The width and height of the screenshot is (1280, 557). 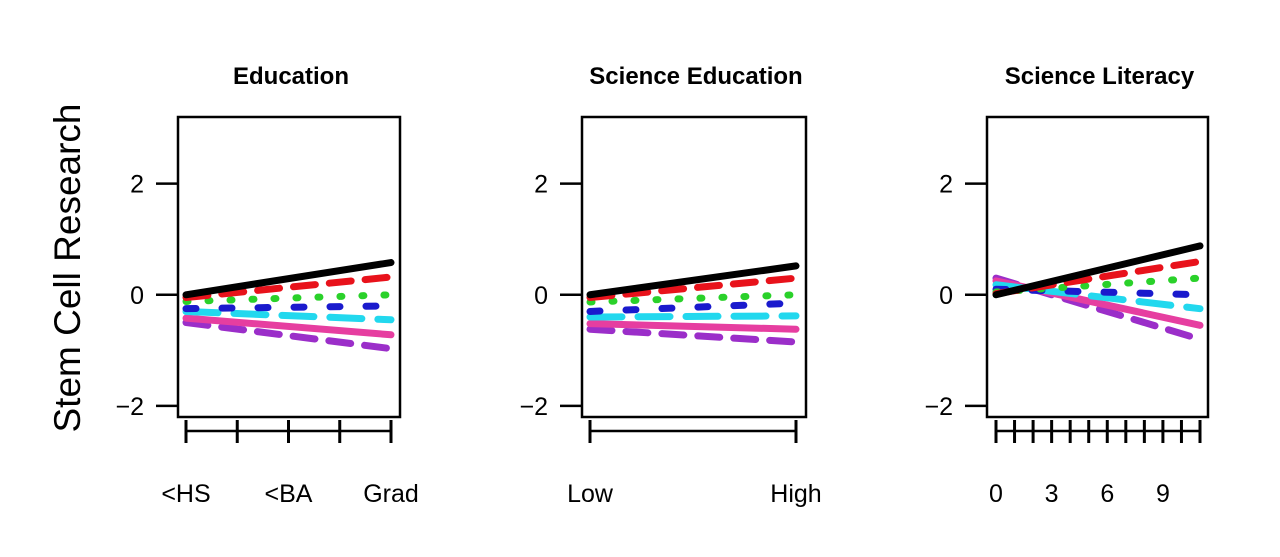 I want to click on x-tick-label: 3, so click(x=1052, y=494).